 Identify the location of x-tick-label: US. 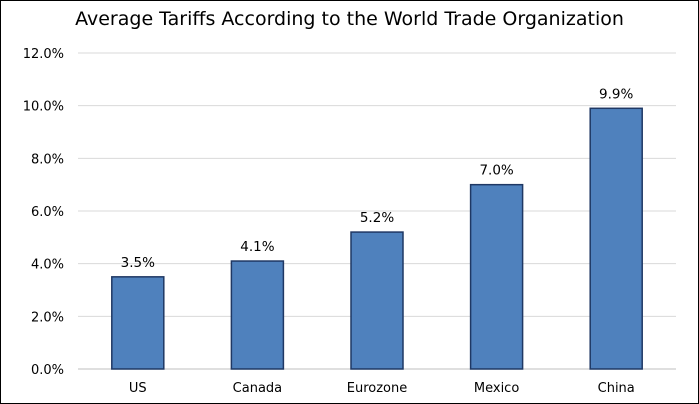
(138, 388).